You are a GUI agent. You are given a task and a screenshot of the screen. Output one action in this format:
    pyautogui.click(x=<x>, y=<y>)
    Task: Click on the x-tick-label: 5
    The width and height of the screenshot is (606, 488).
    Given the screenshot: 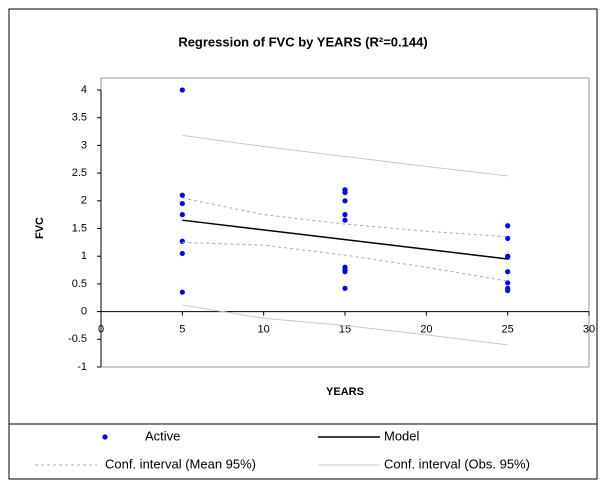 What is the action you would take?
    pyautogui.click(x=182, y=330)
    